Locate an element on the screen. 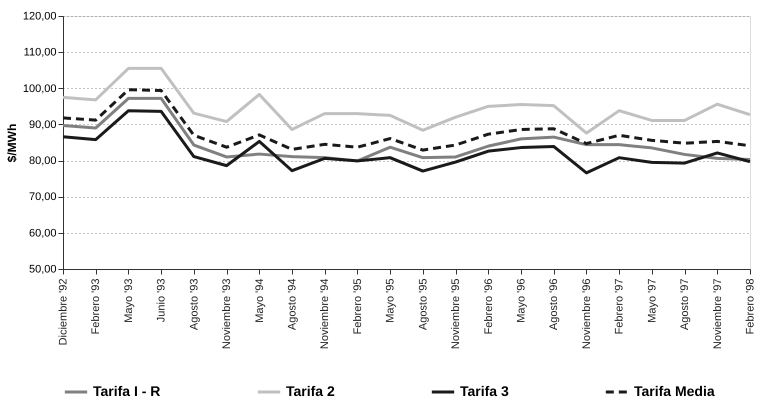  x-tick-label: Febrero '95 is located at coordinates (358, 306).